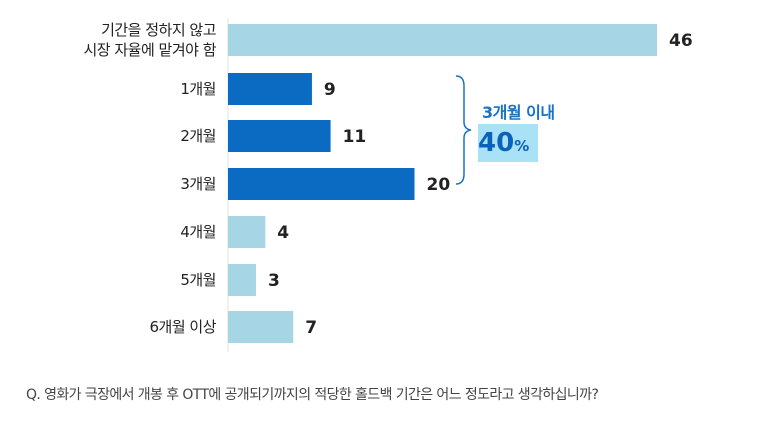 The height and width of the screenshot is (424, 780). I want to click on category-label: 6개월 이상, so click(182, 327).